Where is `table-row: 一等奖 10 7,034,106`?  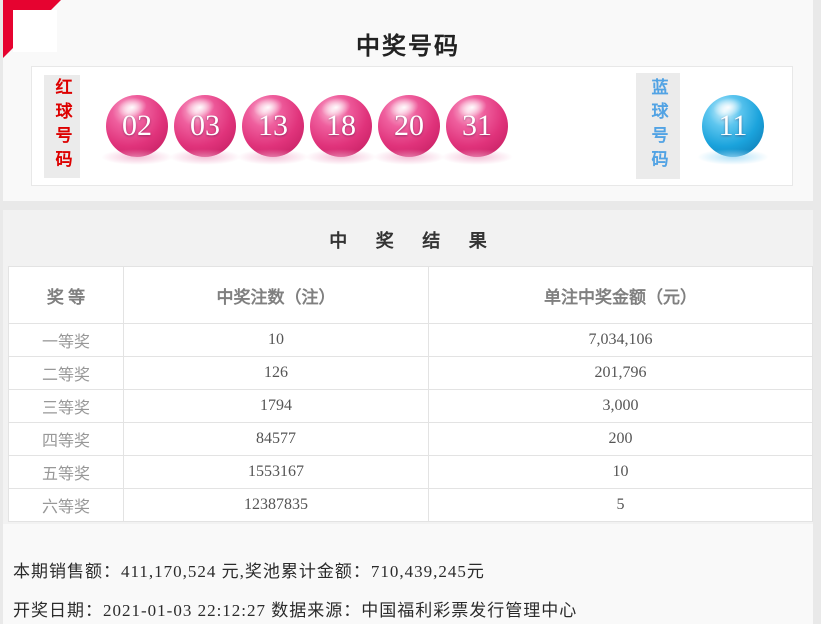 table-row: 一等奖 10 7,034,106 is located at coordinates (410, 340).